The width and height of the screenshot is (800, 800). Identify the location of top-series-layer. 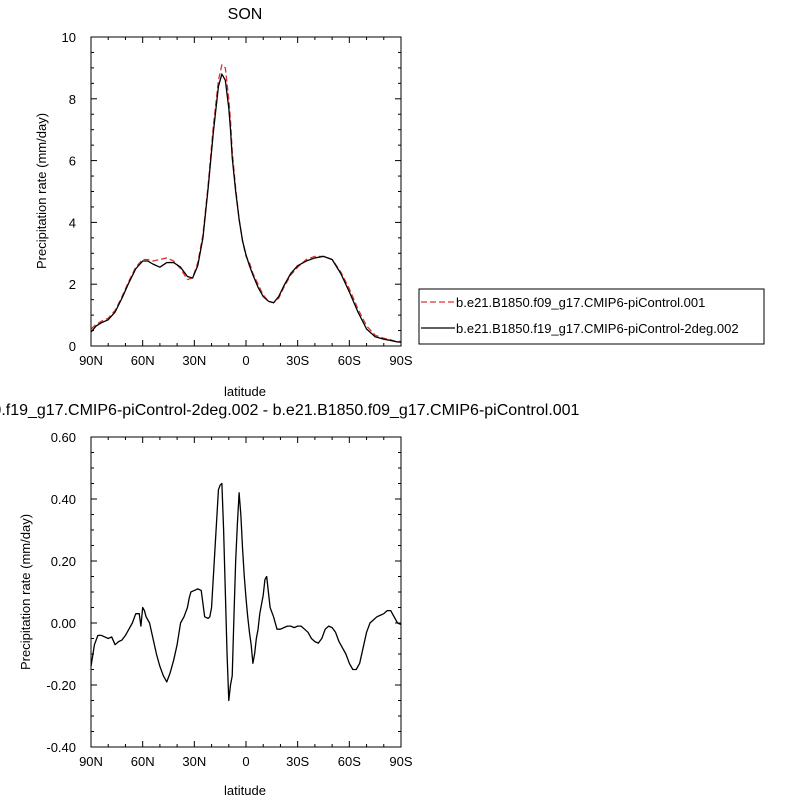
(246, 203).